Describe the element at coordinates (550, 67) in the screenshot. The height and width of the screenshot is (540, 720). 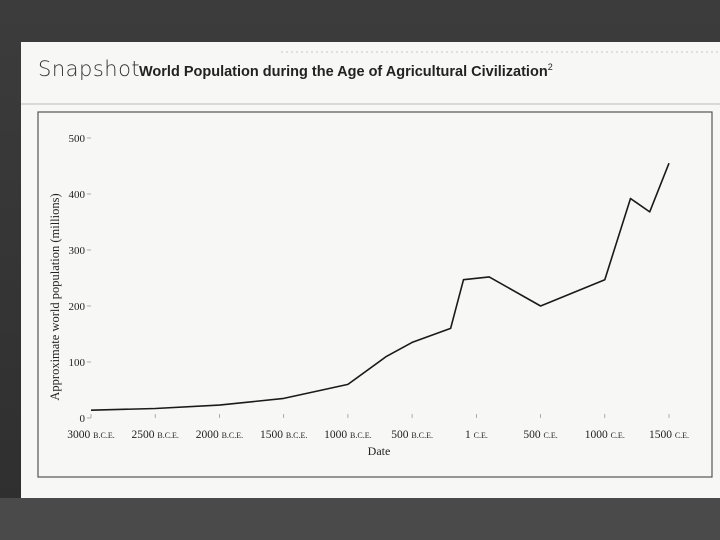
I see `title-note-mark: 2` at that location.